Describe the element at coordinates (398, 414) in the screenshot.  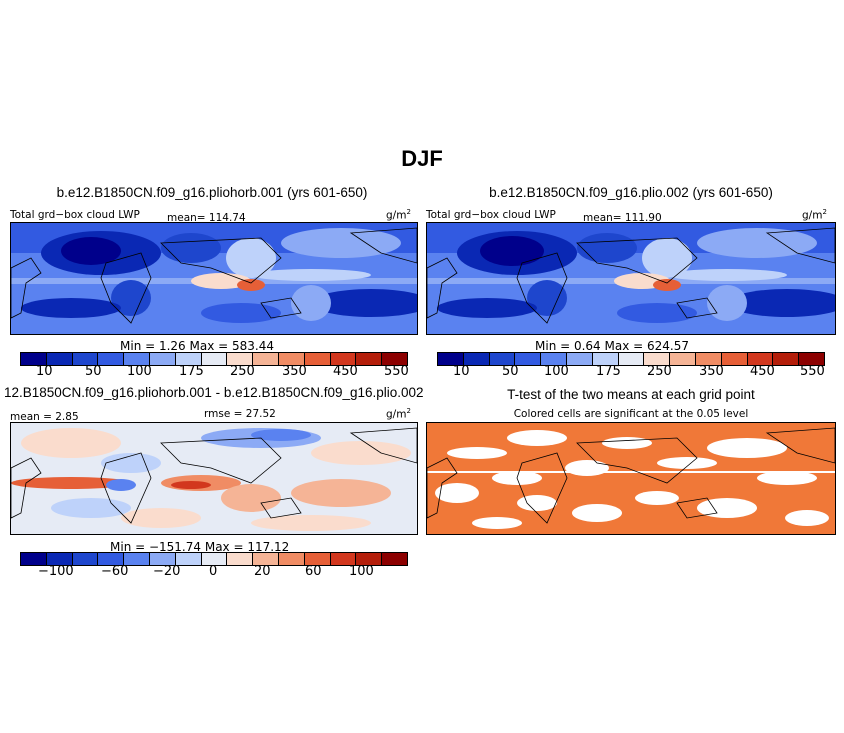
I see `units-label-bottom-left: g/m2` at that location.